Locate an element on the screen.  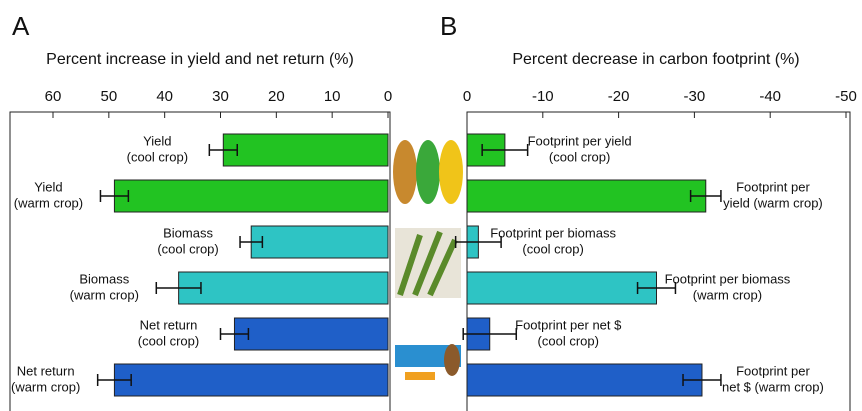
bar-label: yield (warm crop) is located at coordinates (773, 202).